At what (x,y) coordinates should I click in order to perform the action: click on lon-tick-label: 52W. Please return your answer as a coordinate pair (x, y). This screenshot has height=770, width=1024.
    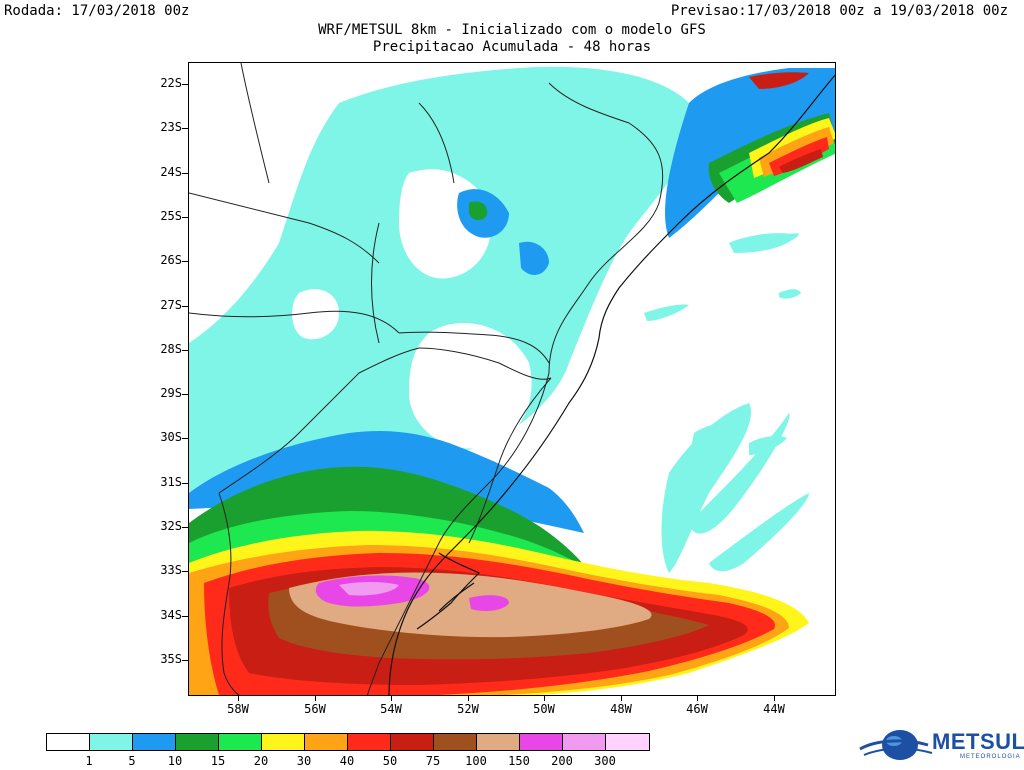
    Looking at the image, I should click on (468, 709).